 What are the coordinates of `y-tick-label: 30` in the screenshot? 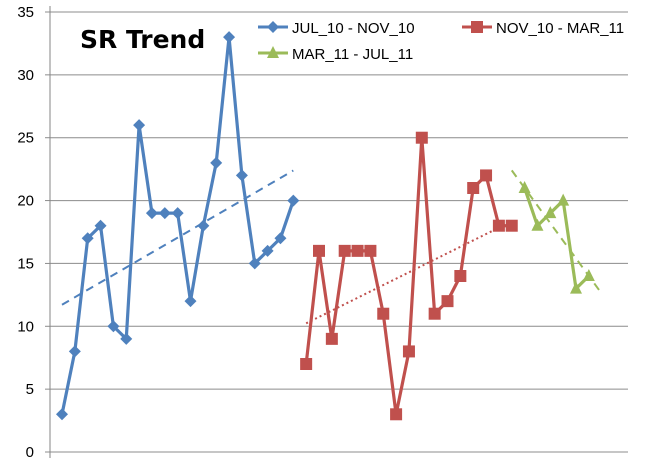 It's located at (25, 75).